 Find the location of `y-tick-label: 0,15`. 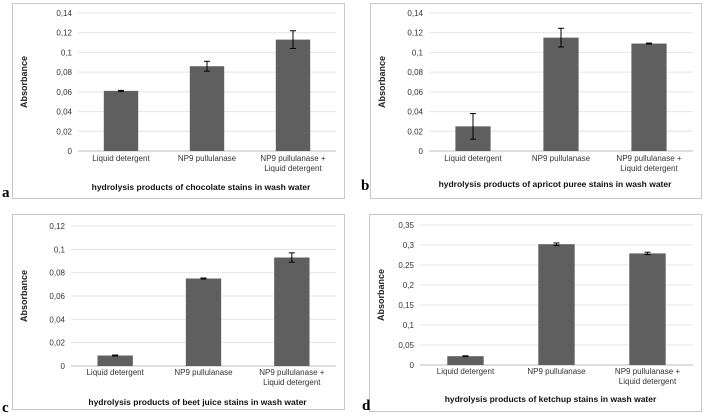

y-tick-label: 0,15 is located at coordinates (406, 305).